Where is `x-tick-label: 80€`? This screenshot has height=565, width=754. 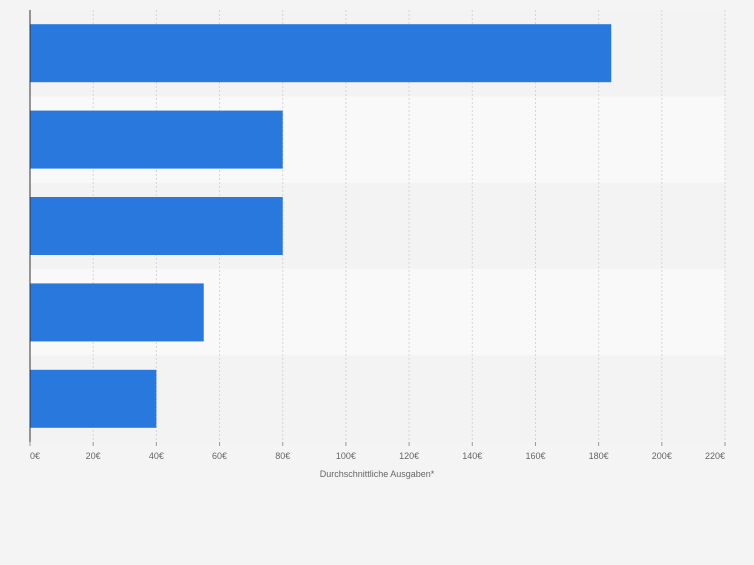 x-tick-label: 80€ is located at coordinates (282, 456).